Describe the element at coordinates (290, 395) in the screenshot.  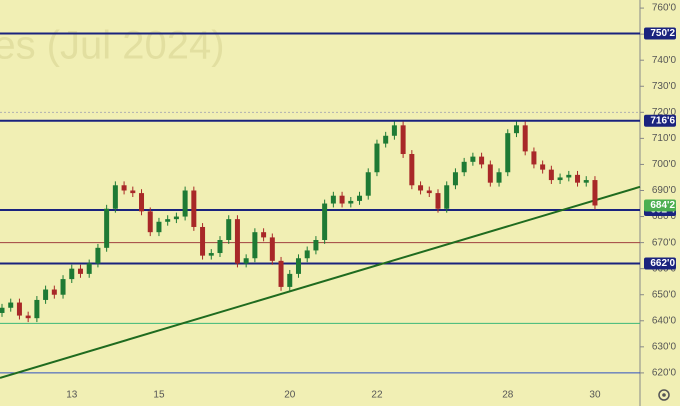
I see `x-tick-label: 20` at that location.